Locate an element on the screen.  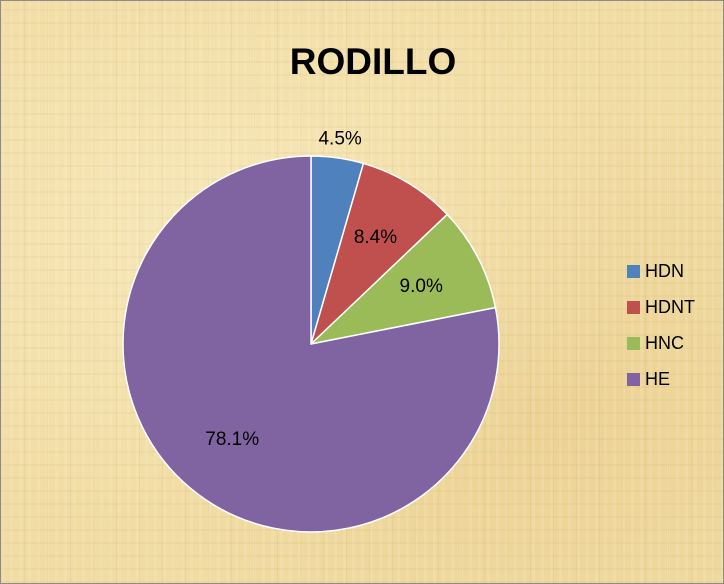
pie-slice-hdnt is located at coordinates (379, 254).